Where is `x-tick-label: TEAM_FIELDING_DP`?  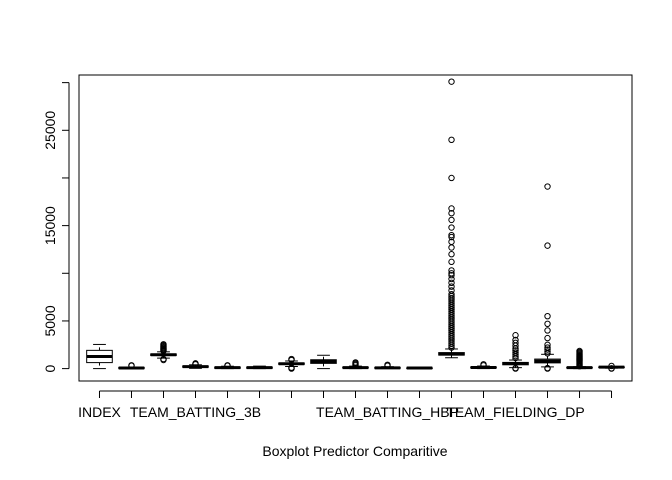
x-tick-label: TEAM_FIELDING_DP is located at coordinates (515, 412).